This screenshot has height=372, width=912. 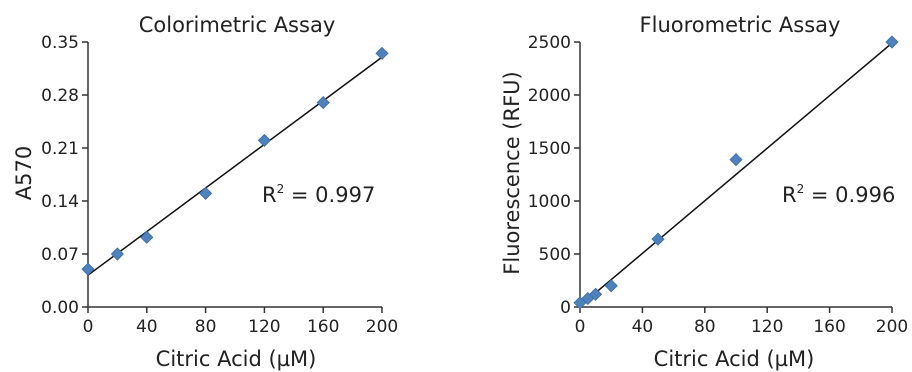 I want to click on fluorometric-x-tick-label: 160, so click(x=829, y=327).